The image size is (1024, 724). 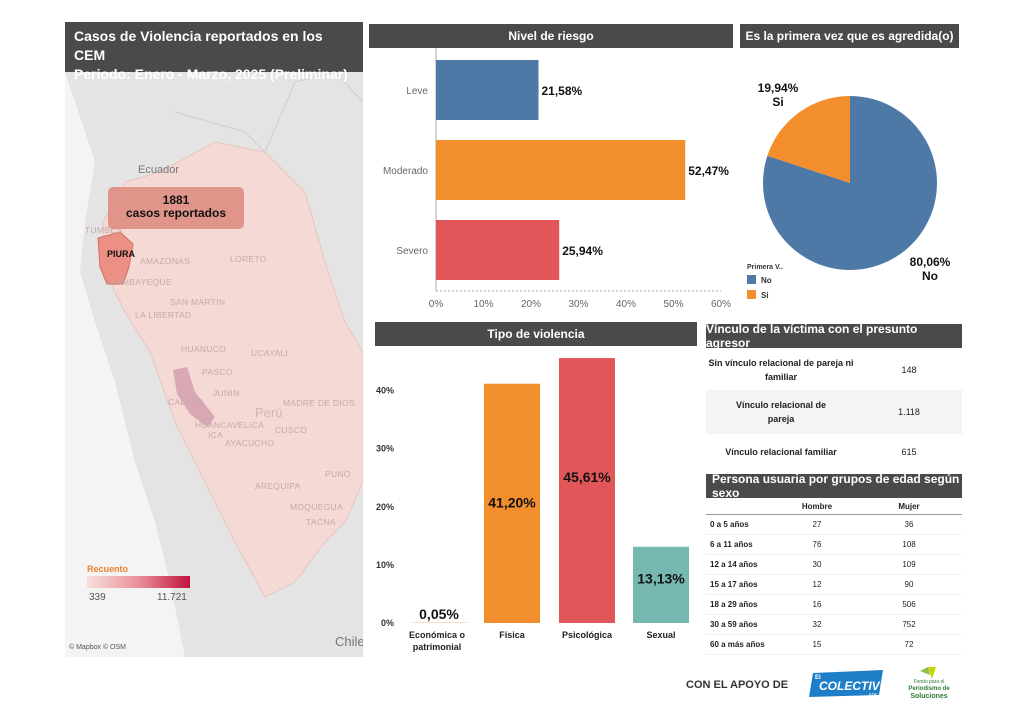 What do you see at coordinates (176, 200) in the screenshot?
I see `callout-count: 1881` at bounding box center [176, 200].